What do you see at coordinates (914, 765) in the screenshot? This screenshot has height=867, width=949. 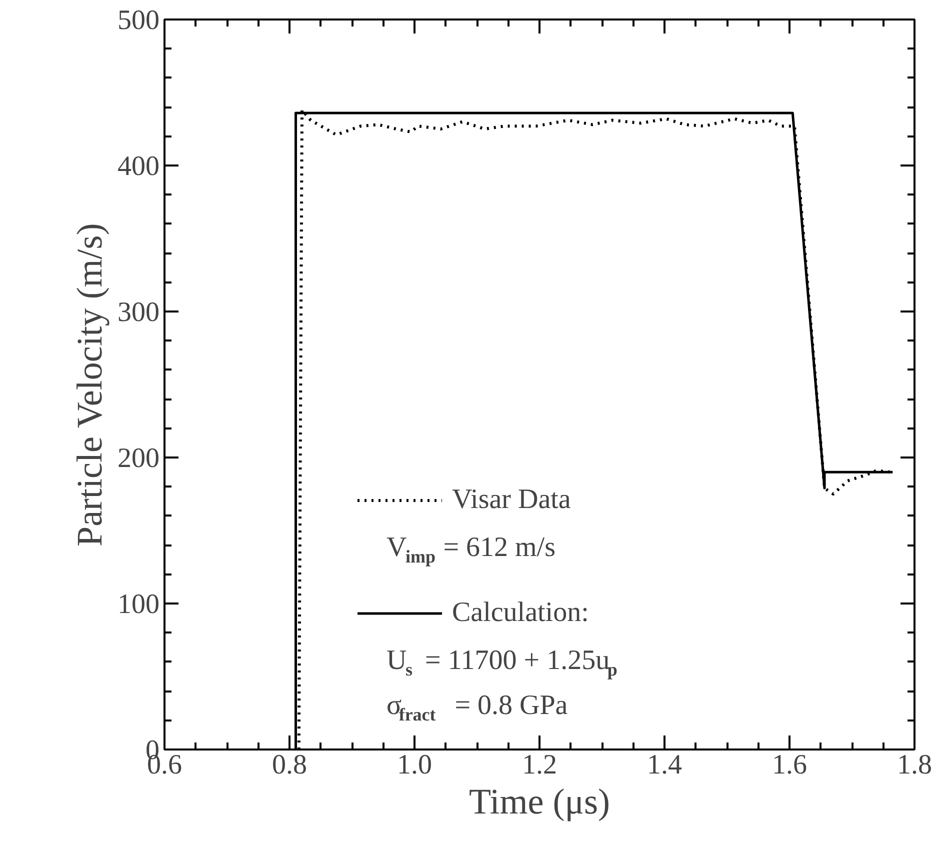 I see `x-tick-label: 1.8` at bounding box center [914, 765].